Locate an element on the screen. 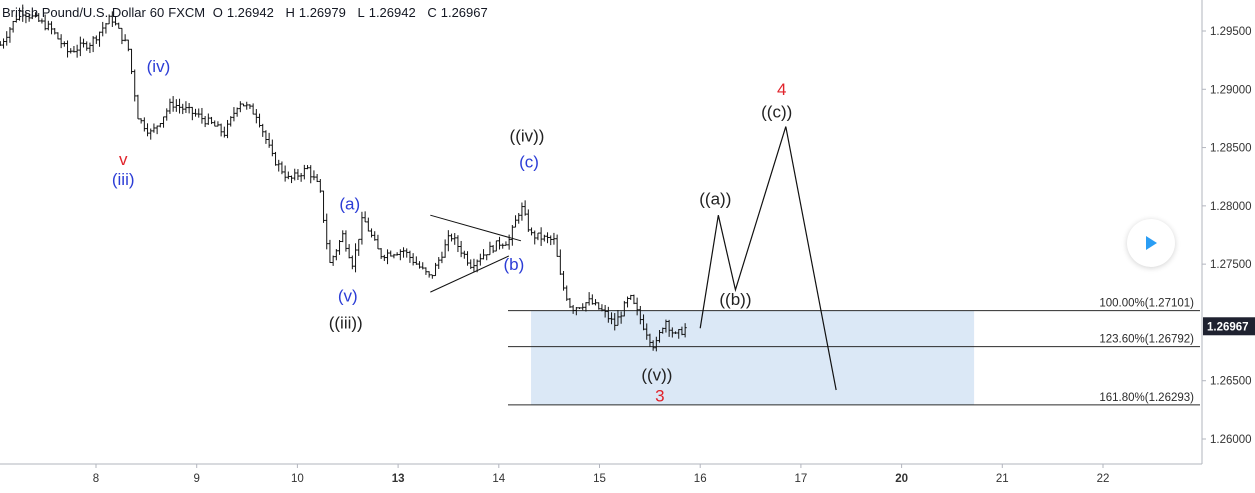  wave-label: 4 is located at coordinates (781, 89).